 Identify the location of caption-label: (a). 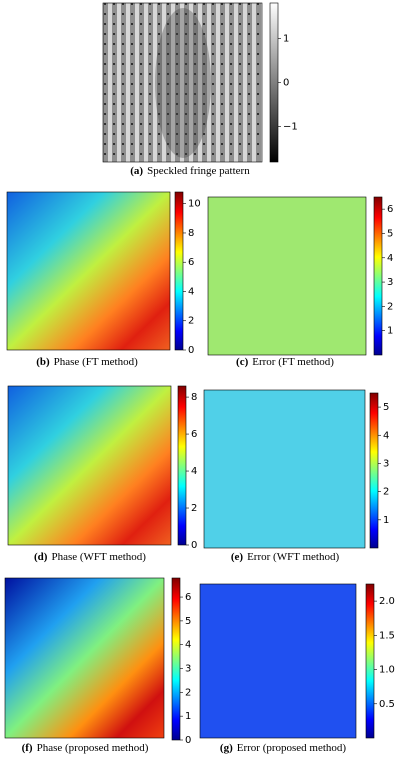
(136, 171).